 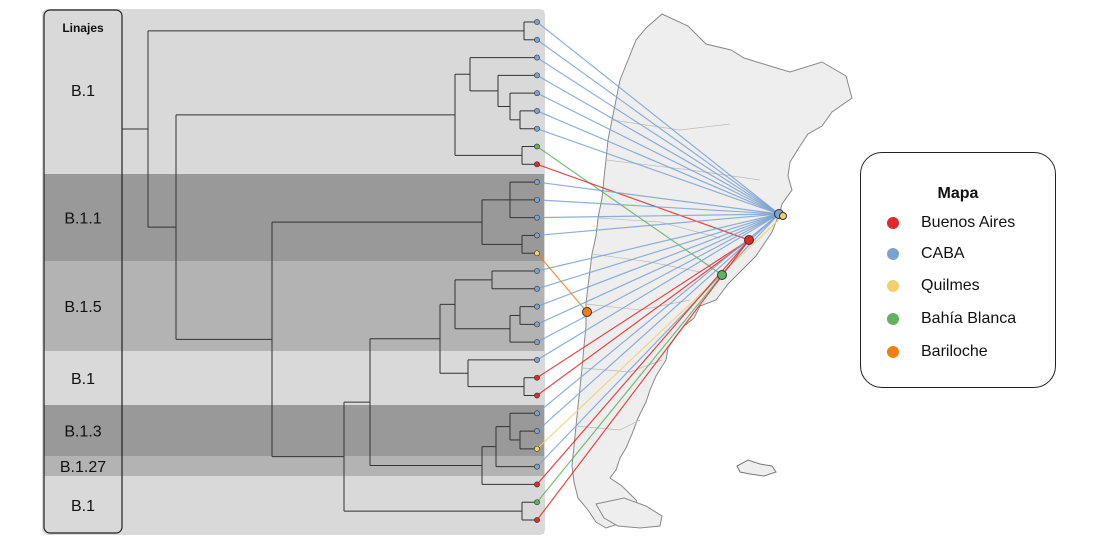 I want to click on legend-label: Bariloche, so click(x=954, y=351).